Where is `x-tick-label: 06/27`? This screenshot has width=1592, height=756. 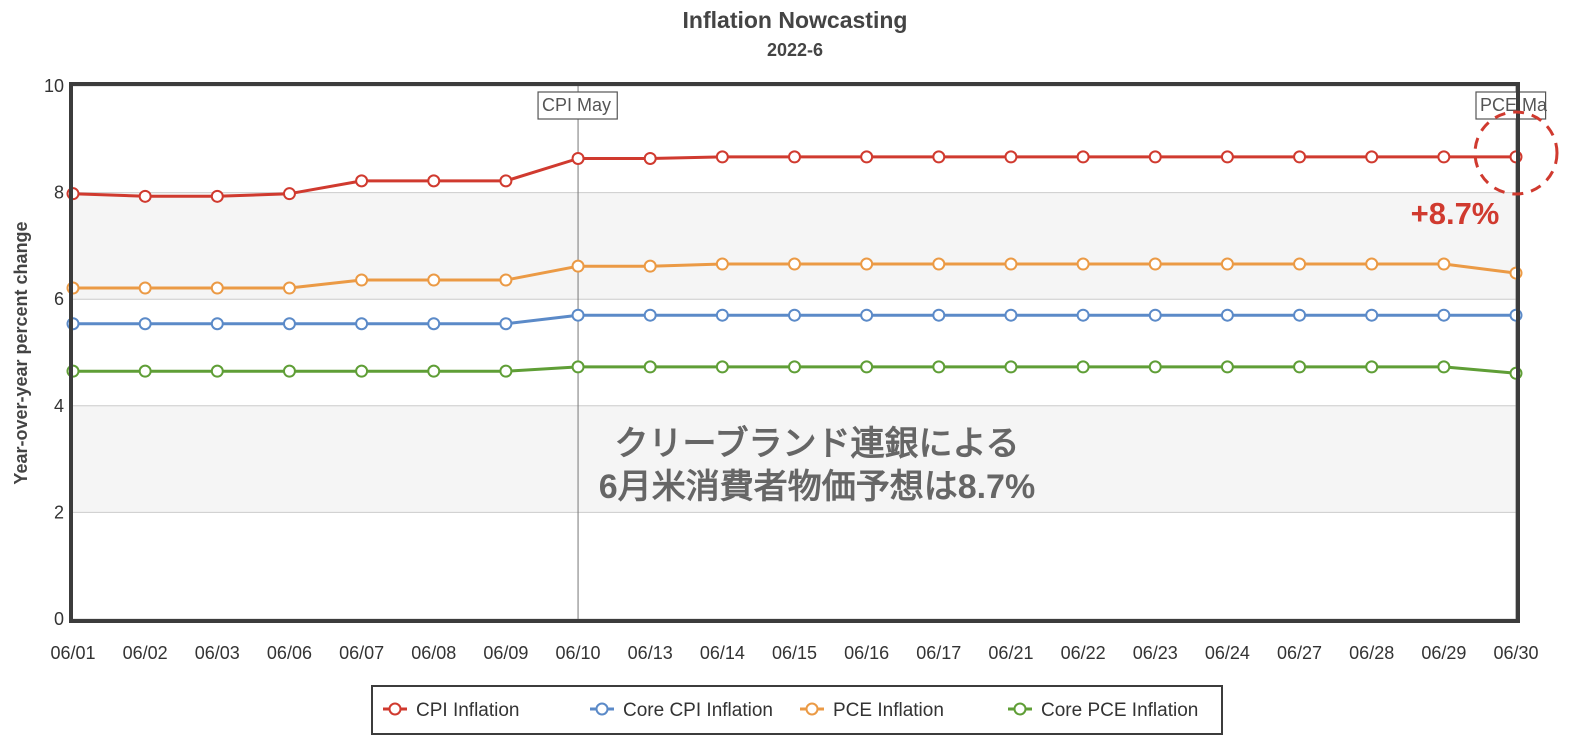
x-tick-label: 06/27 is located at coordinates (1299, 653).